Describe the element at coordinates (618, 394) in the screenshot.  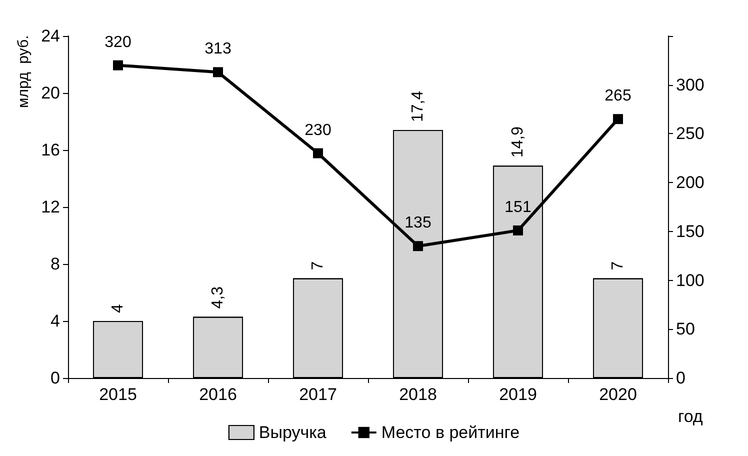
I see `x-tick-label: 2020` at that location.